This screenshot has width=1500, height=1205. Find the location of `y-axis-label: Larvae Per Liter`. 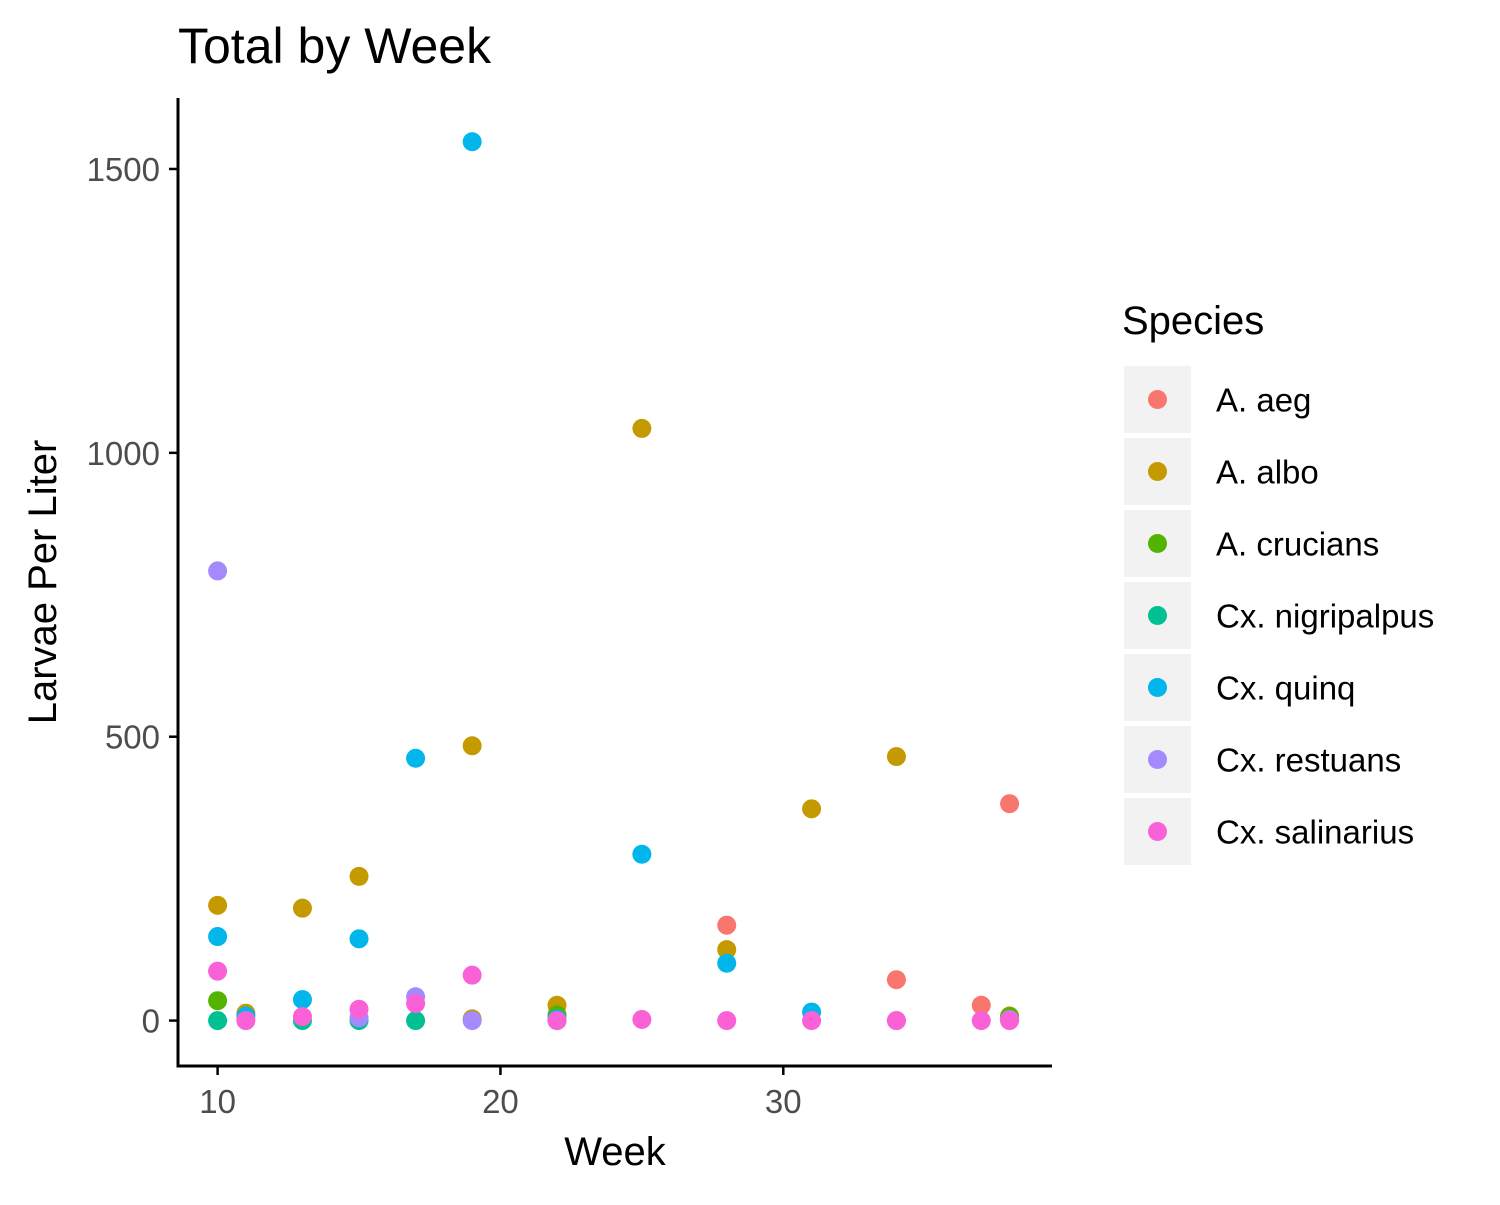

y-axis-label: Larvae Per Liter is located at coordinates (43, 582).